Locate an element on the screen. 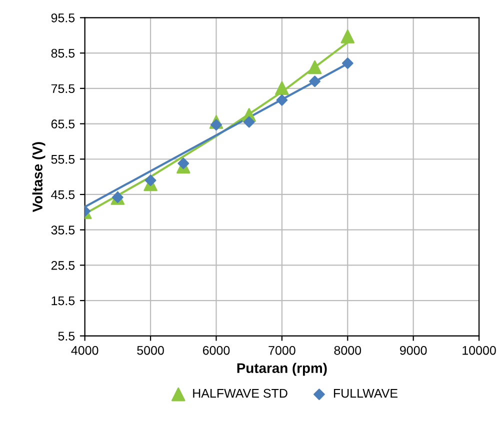 Image resolution: width=499 pixels, height=442 pixels. y-tick-label: 65.5 is located at coordinates (63, 124).